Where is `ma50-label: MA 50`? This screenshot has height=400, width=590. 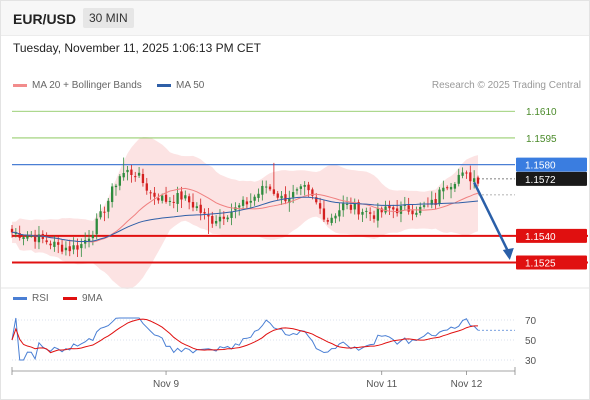 ma50-label: MA 50 is located at coordinates (190, 85).